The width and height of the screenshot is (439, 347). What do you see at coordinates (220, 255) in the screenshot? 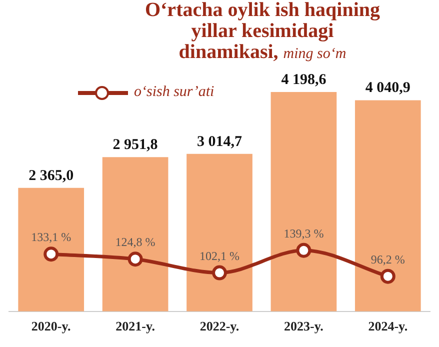
I see `data-label: 102,1 %` at bounding box center [220, 255].